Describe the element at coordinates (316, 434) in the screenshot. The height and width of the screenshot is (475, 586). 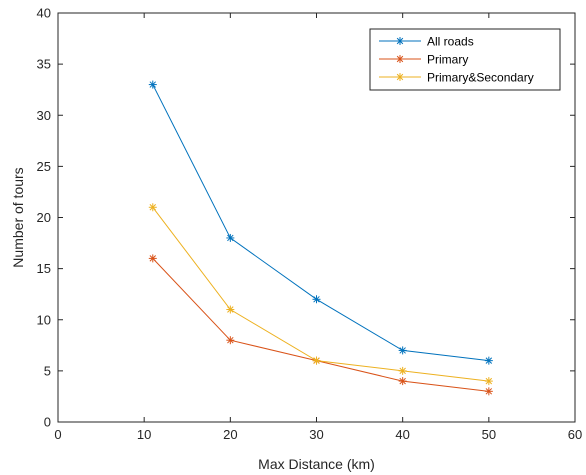
I see `x-tick-label: 30` at that location.